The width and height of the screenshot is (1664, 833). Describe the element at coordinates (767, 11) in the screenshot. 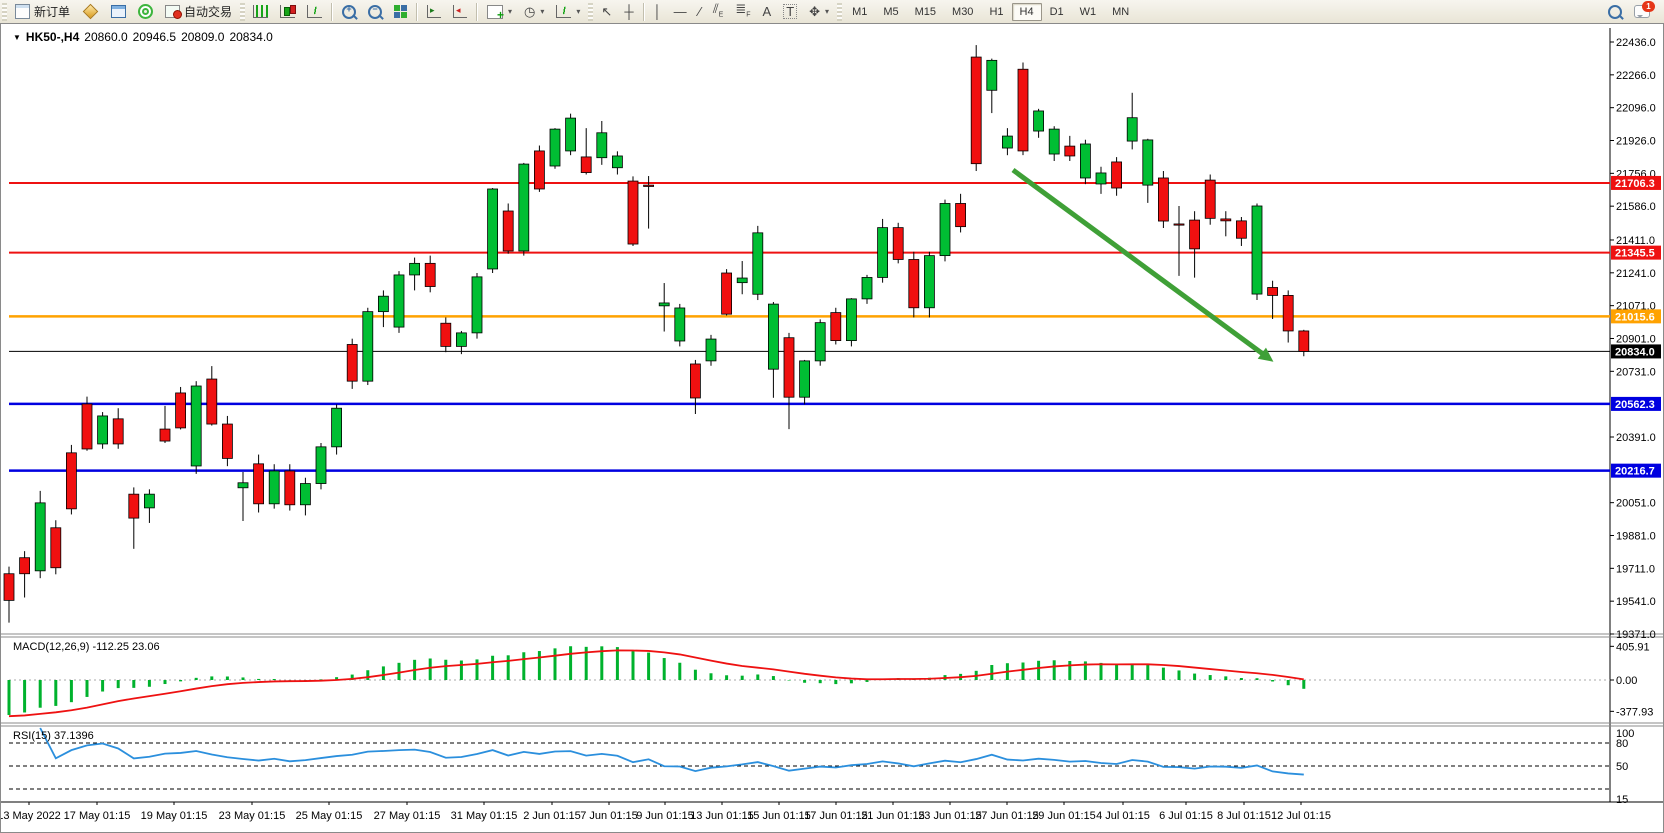

I see `text-button: A` at that location.